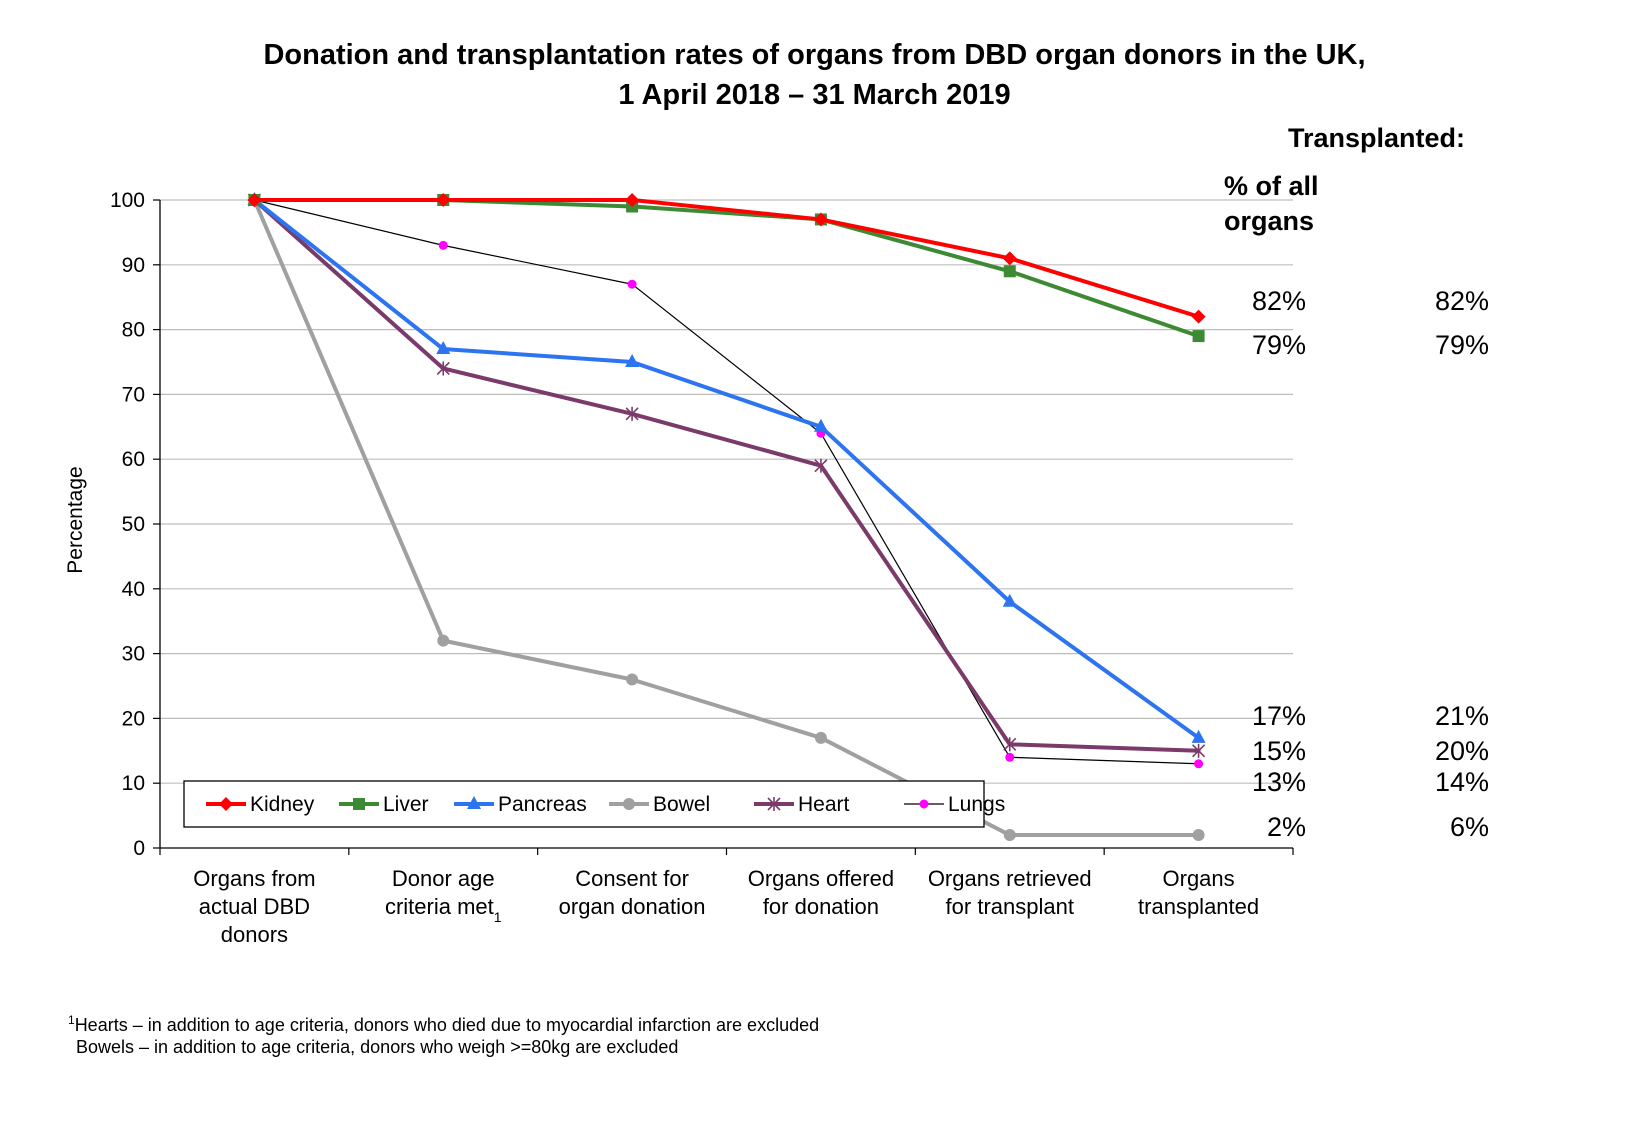 The height and width of the screenshot is (1125, 1629). Describe the element at coordinates (133, 459) in the screenshot. I see `y-tick-label-60: 60` at that location.